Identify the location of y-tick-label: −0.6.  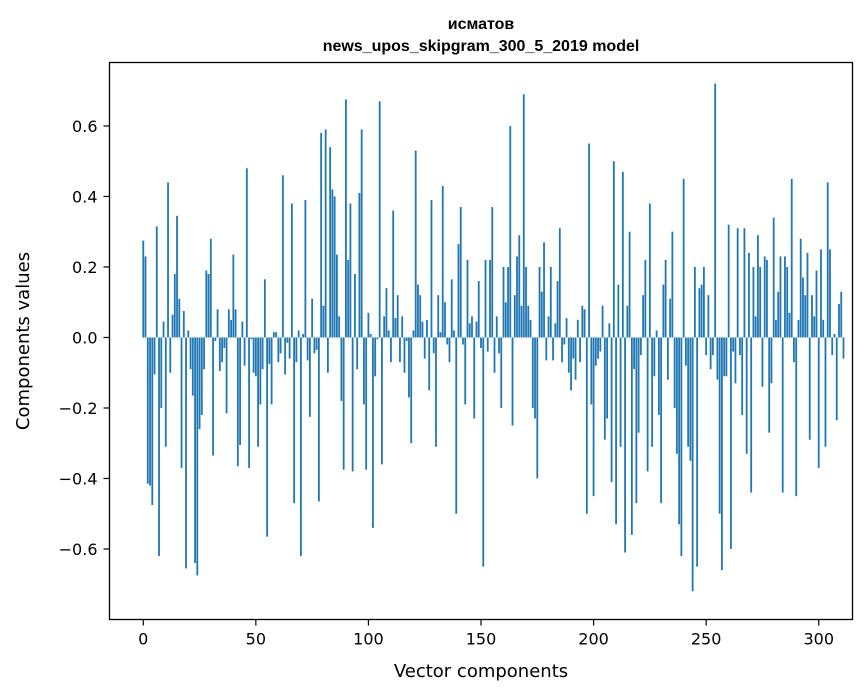
(78, 549).